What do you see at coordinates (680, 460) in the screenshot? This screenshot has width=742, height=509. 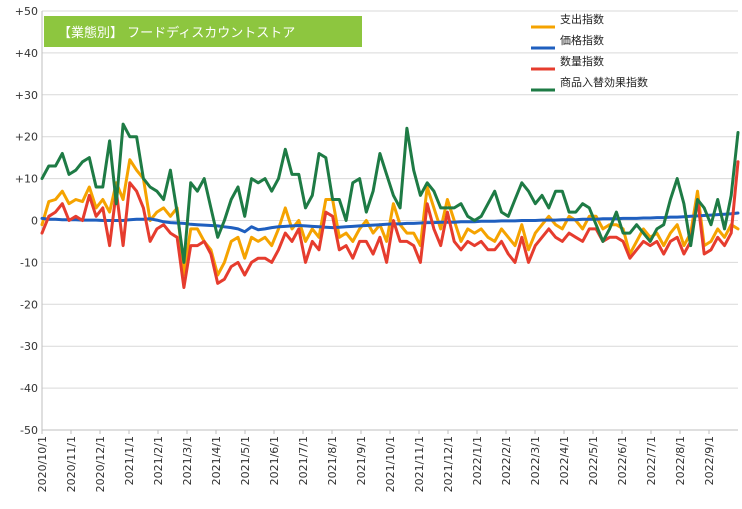 I see `x-tick-label: 2022/8/1` at bounding box center [680, 460].